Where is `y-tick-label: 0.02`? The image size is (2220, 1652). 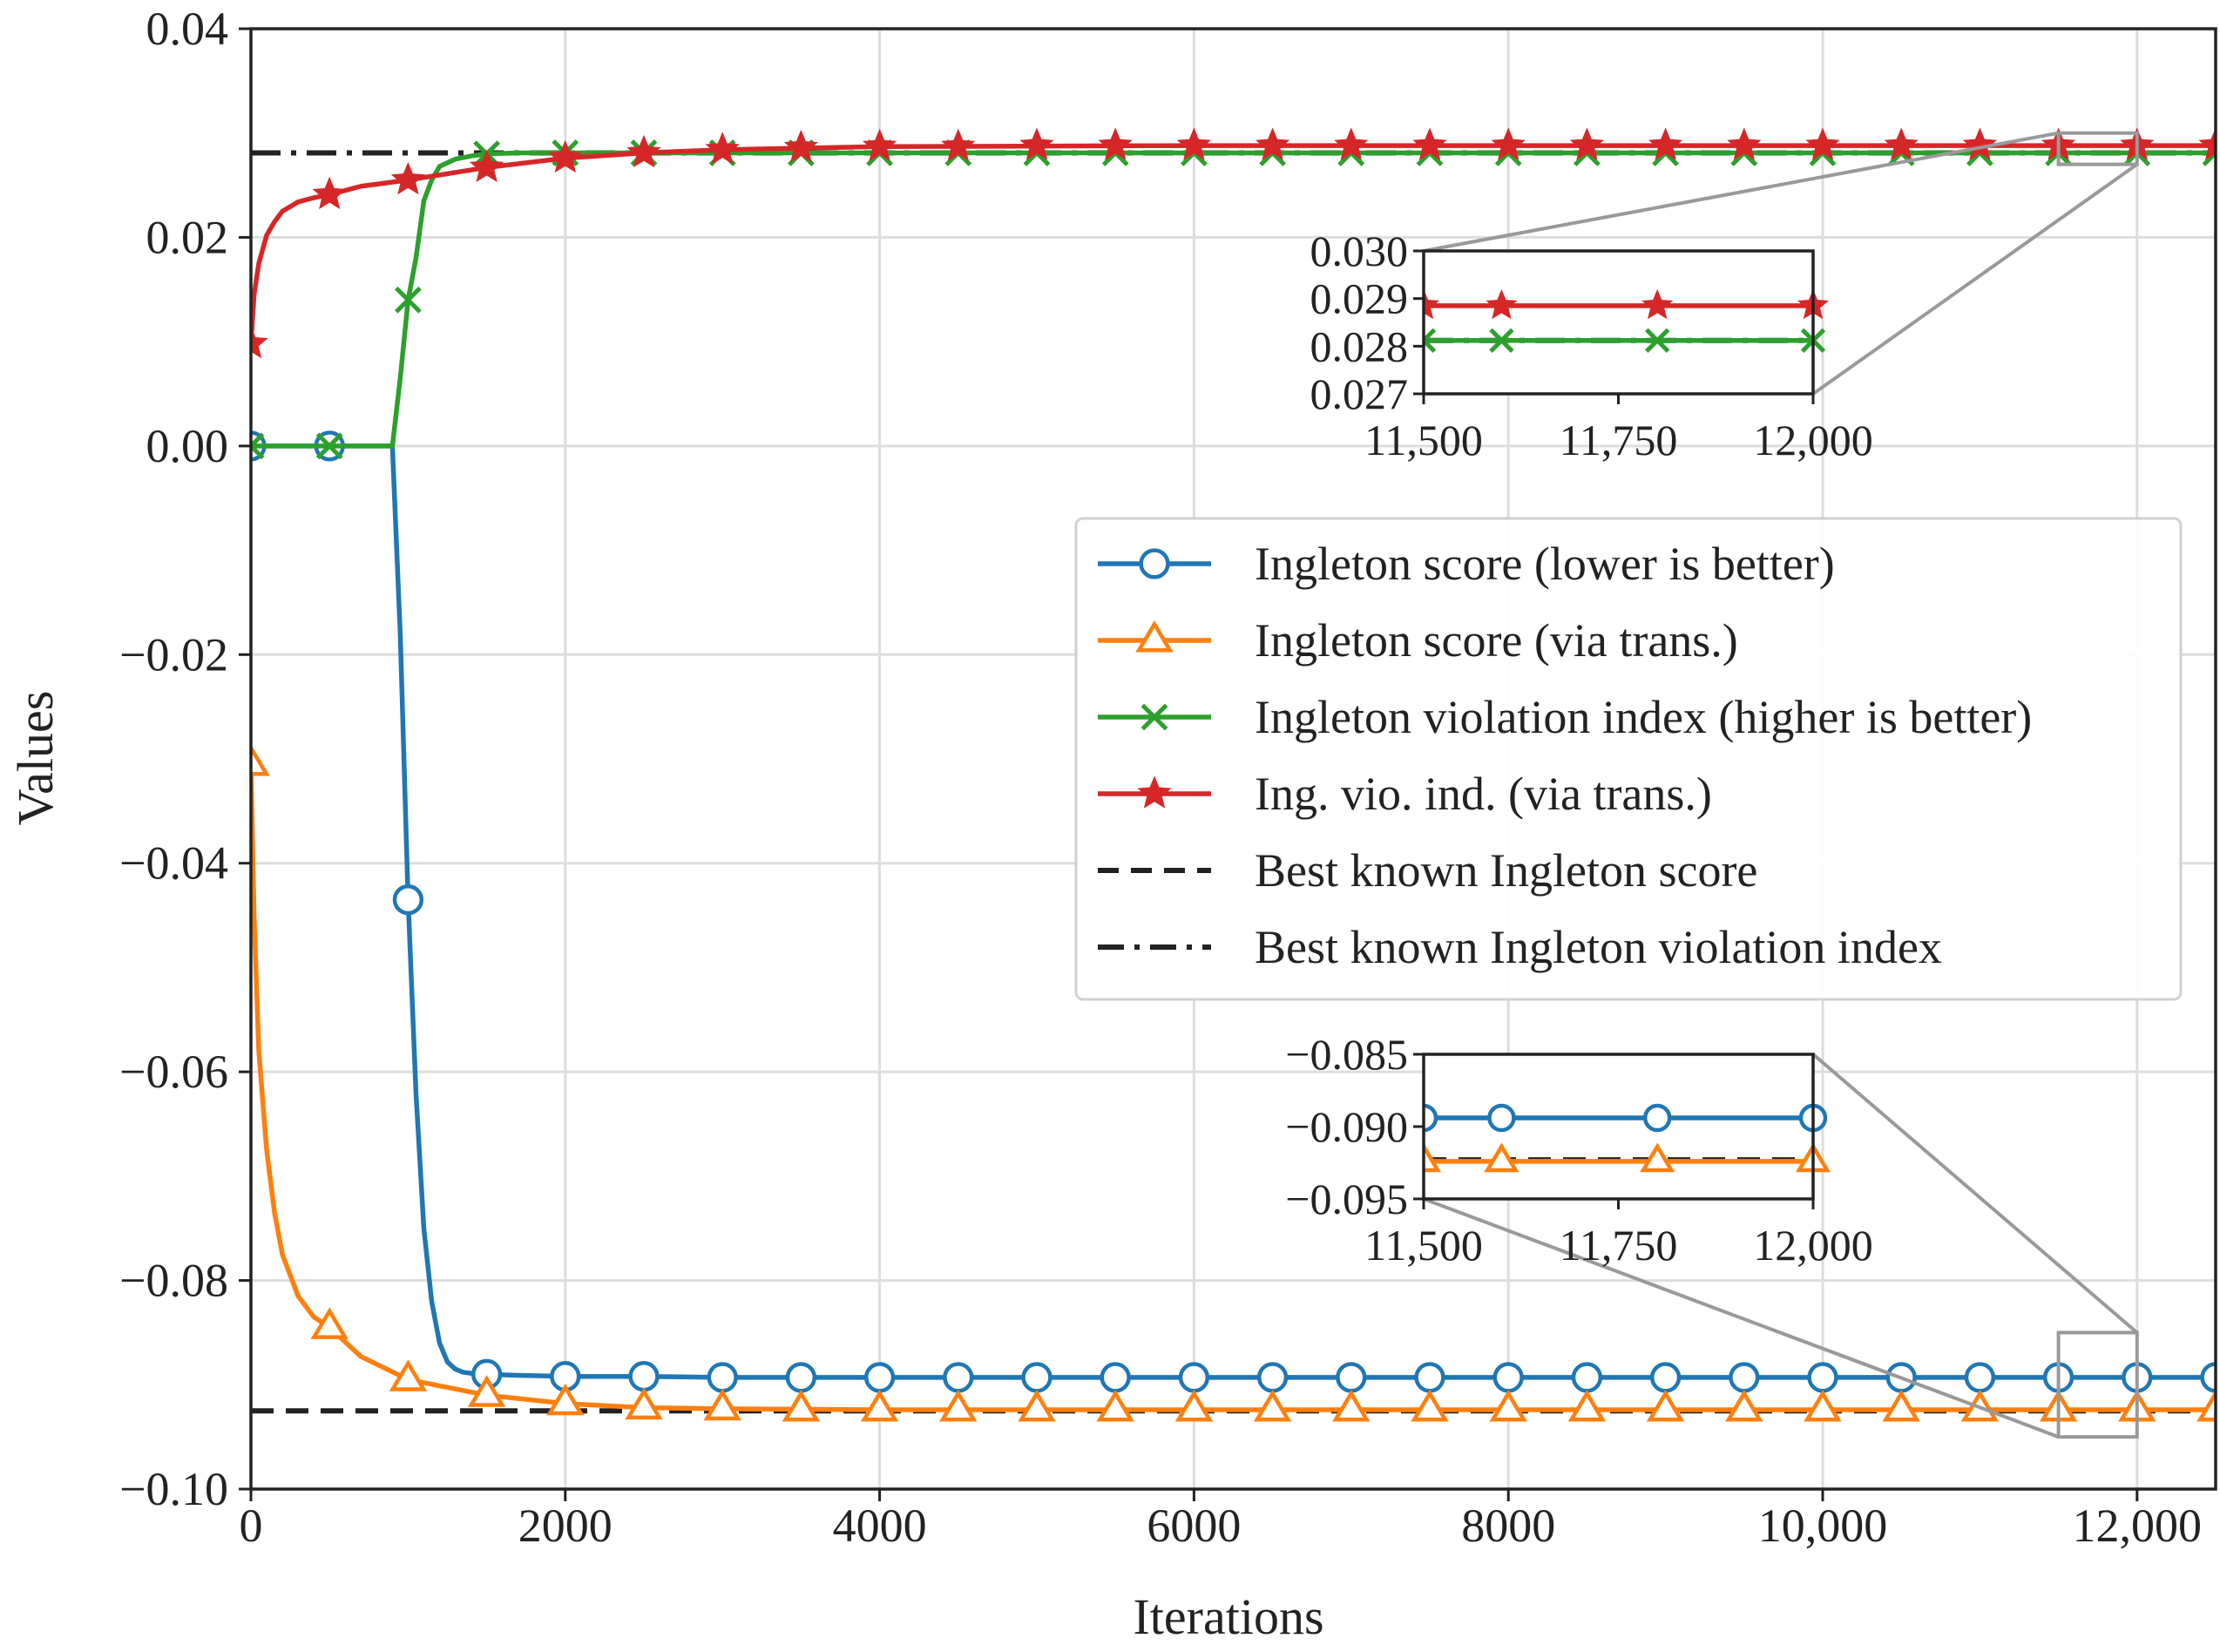 y-tick-label: 0.02 is located at coordinates (188, 237).